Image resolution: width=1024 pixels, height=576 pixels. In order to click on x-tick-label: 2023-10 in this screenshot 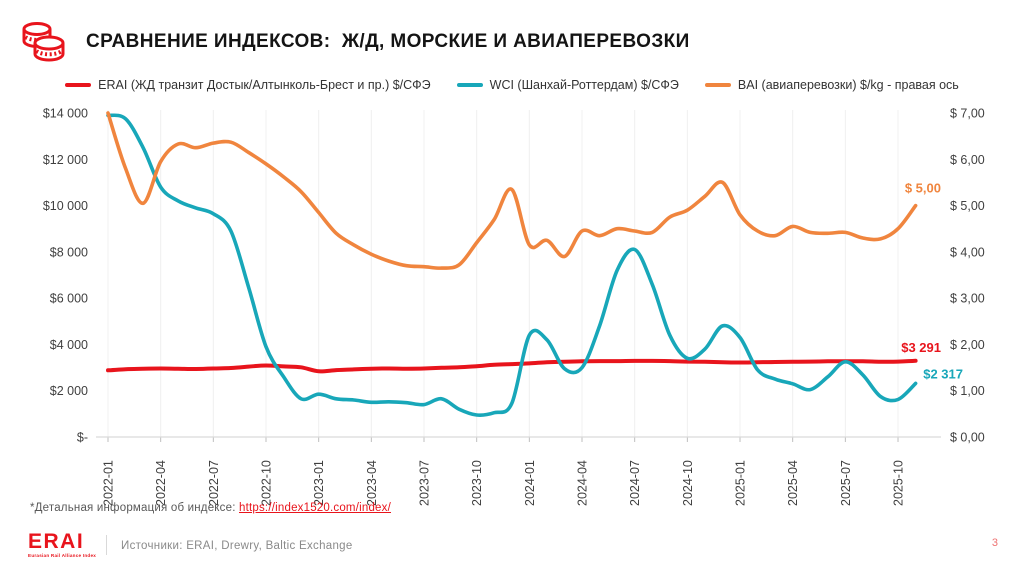, I will do `click(477, 483)`.